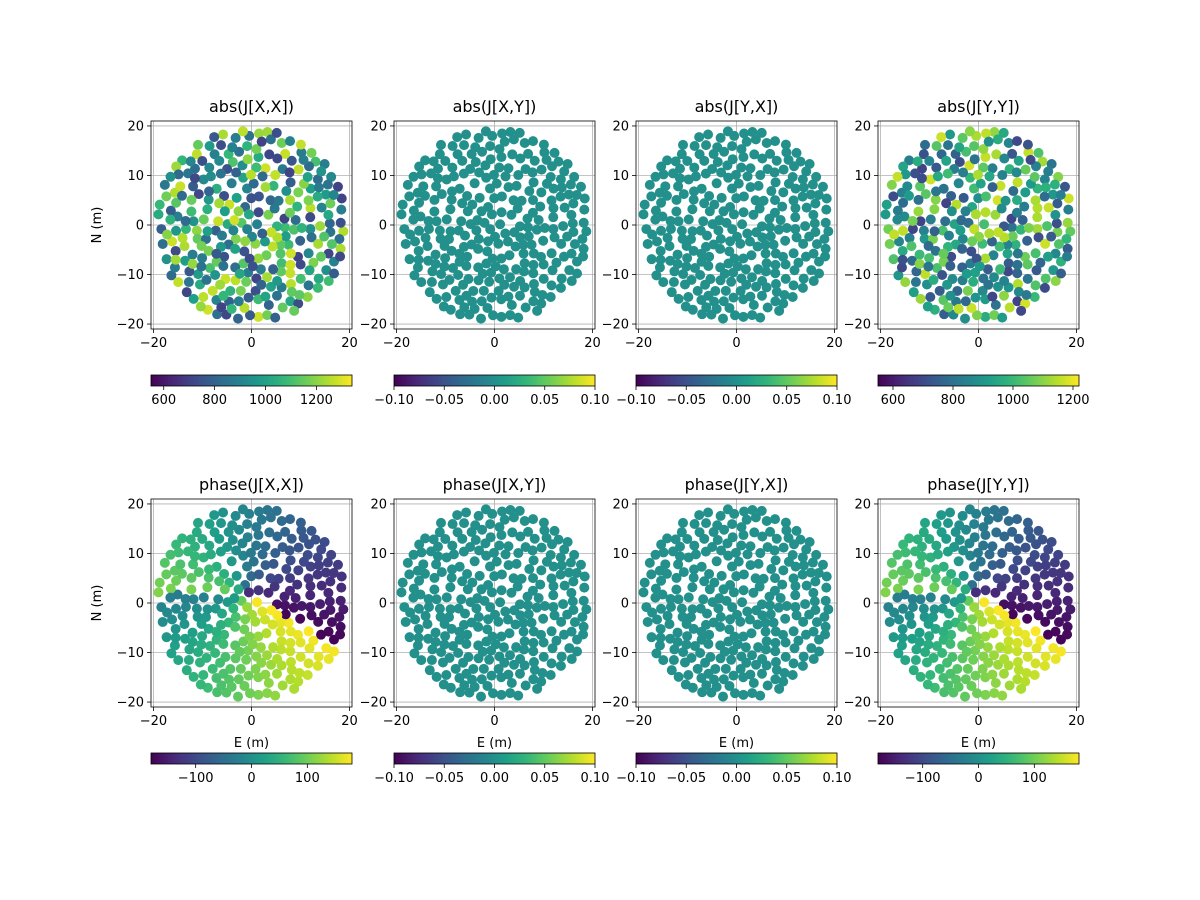 This screenshot has height=900, width=1200. I want to click on colorbar-tick-label: 1200, so click(1072, 400).